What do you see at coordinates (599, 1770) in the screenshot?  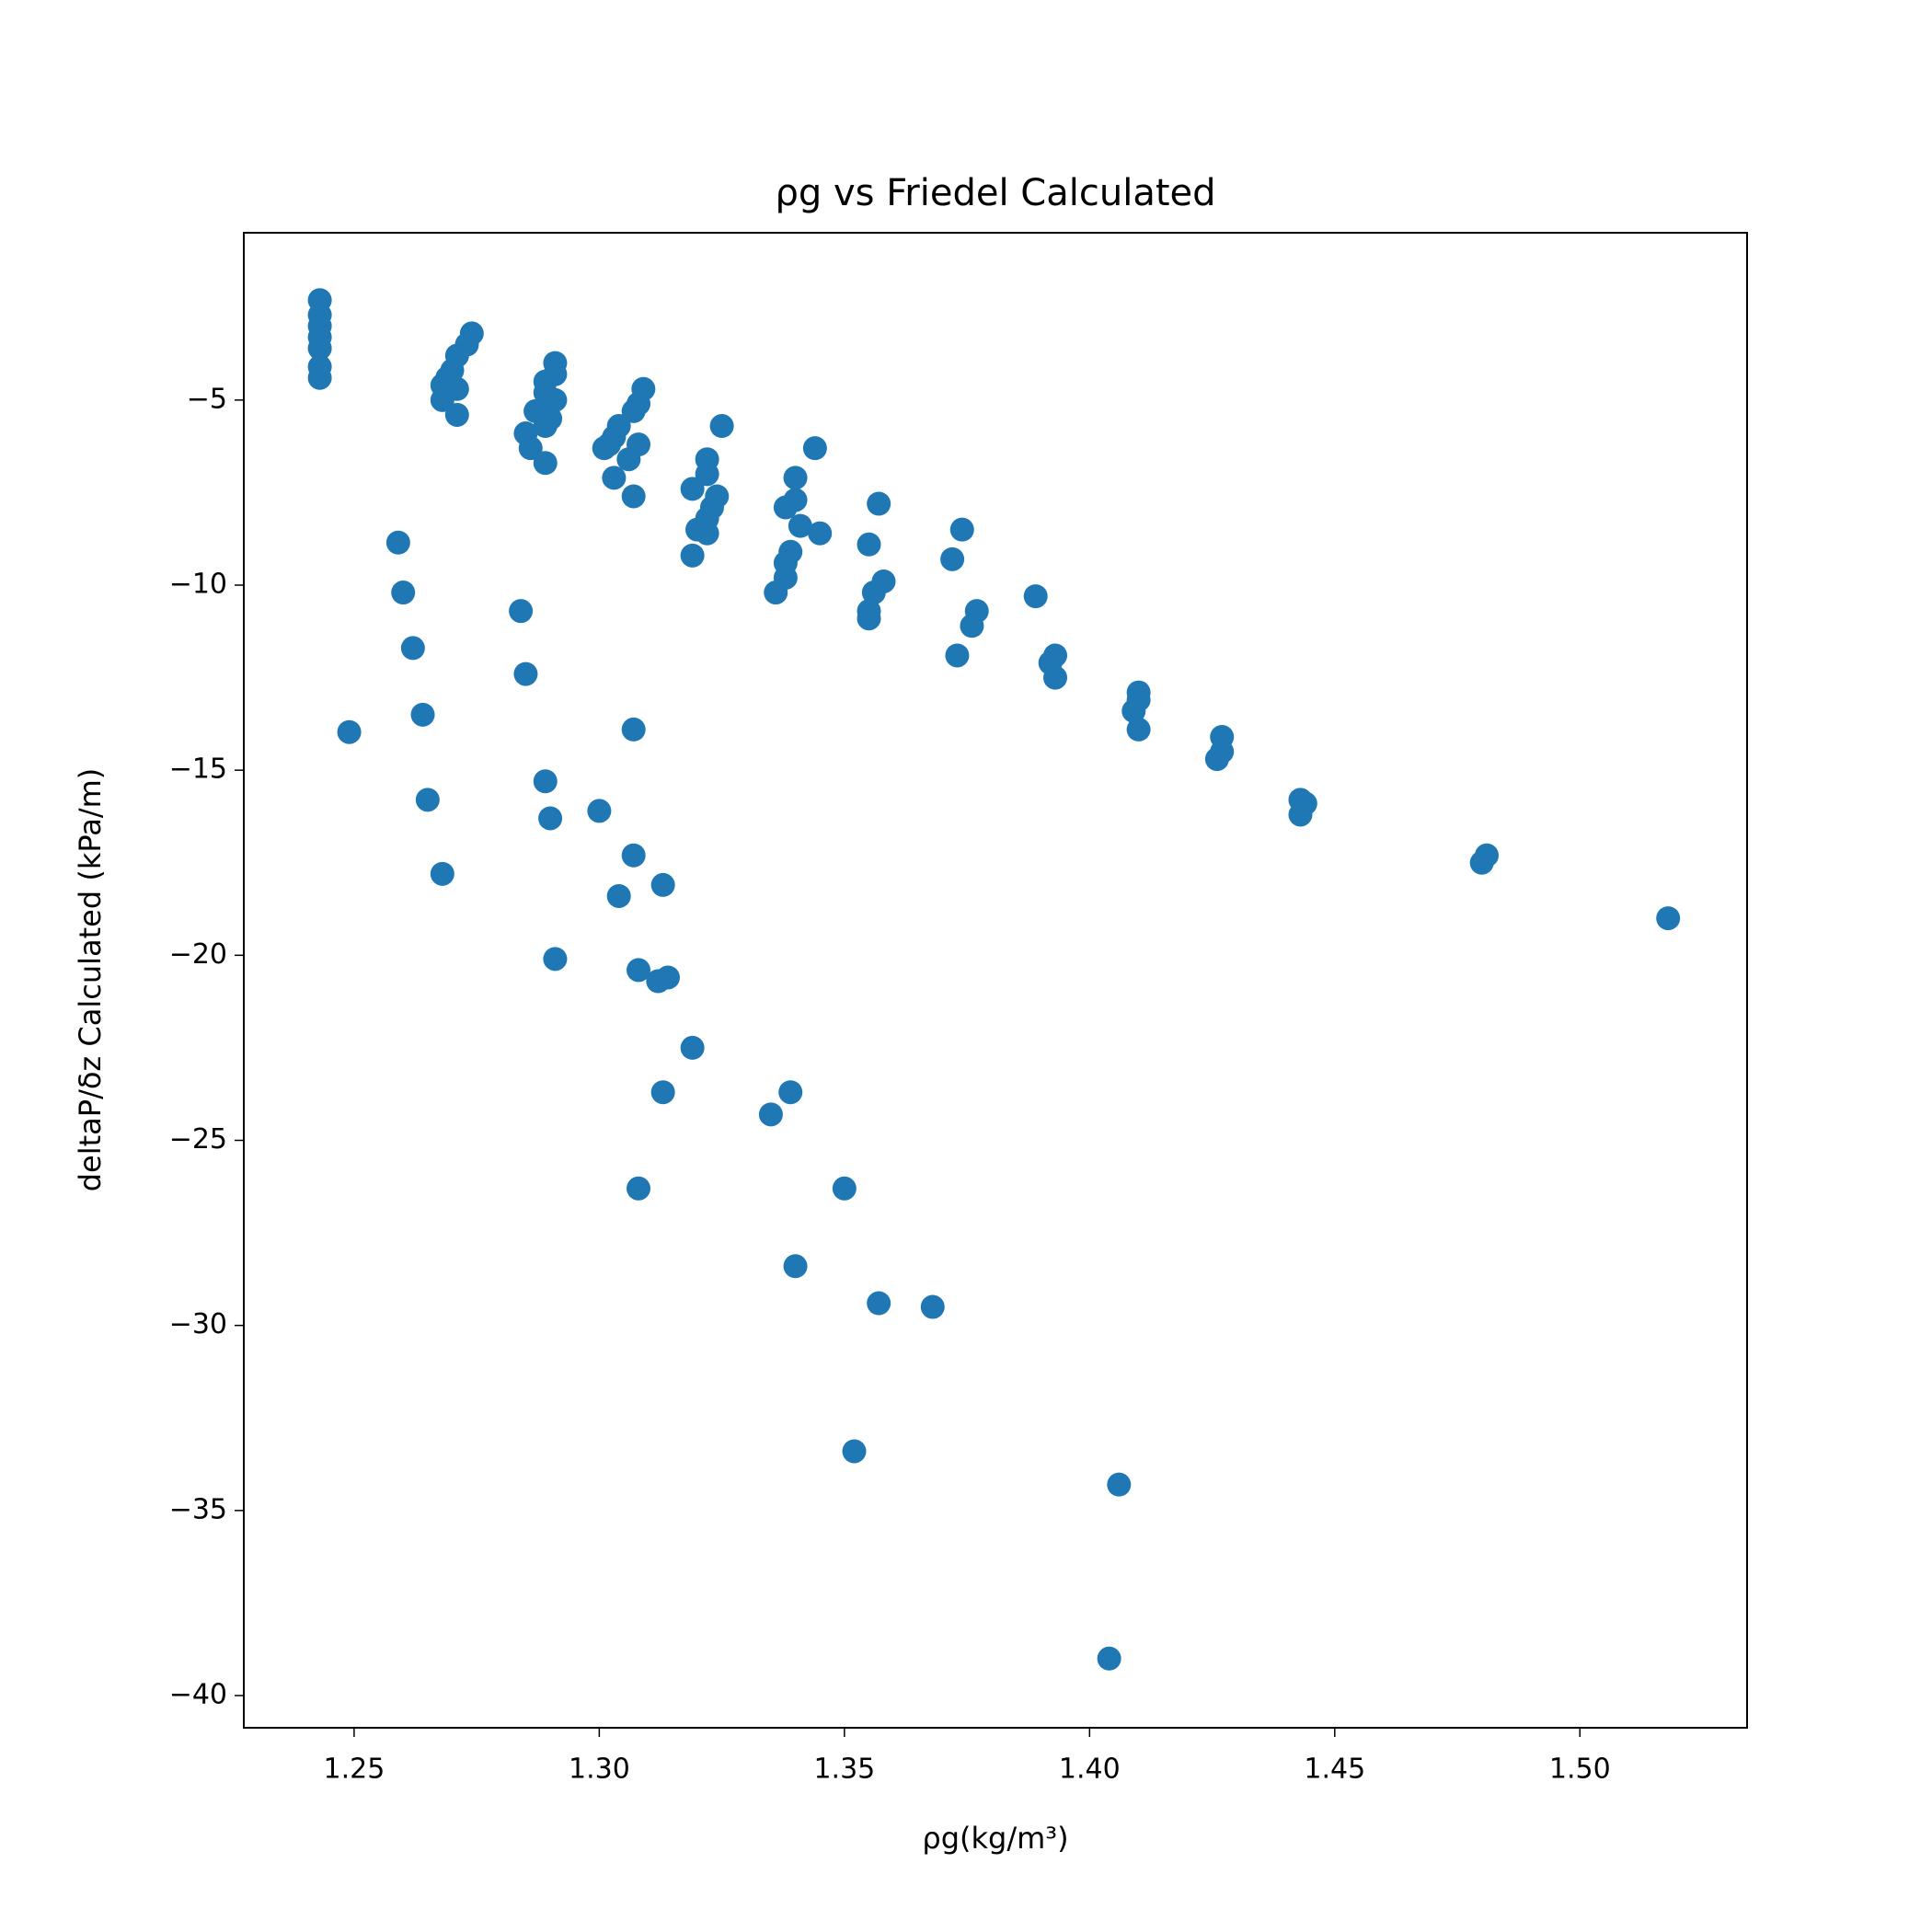 I see `x-tick-label: 1.30` at bounding box center [599, 1770].